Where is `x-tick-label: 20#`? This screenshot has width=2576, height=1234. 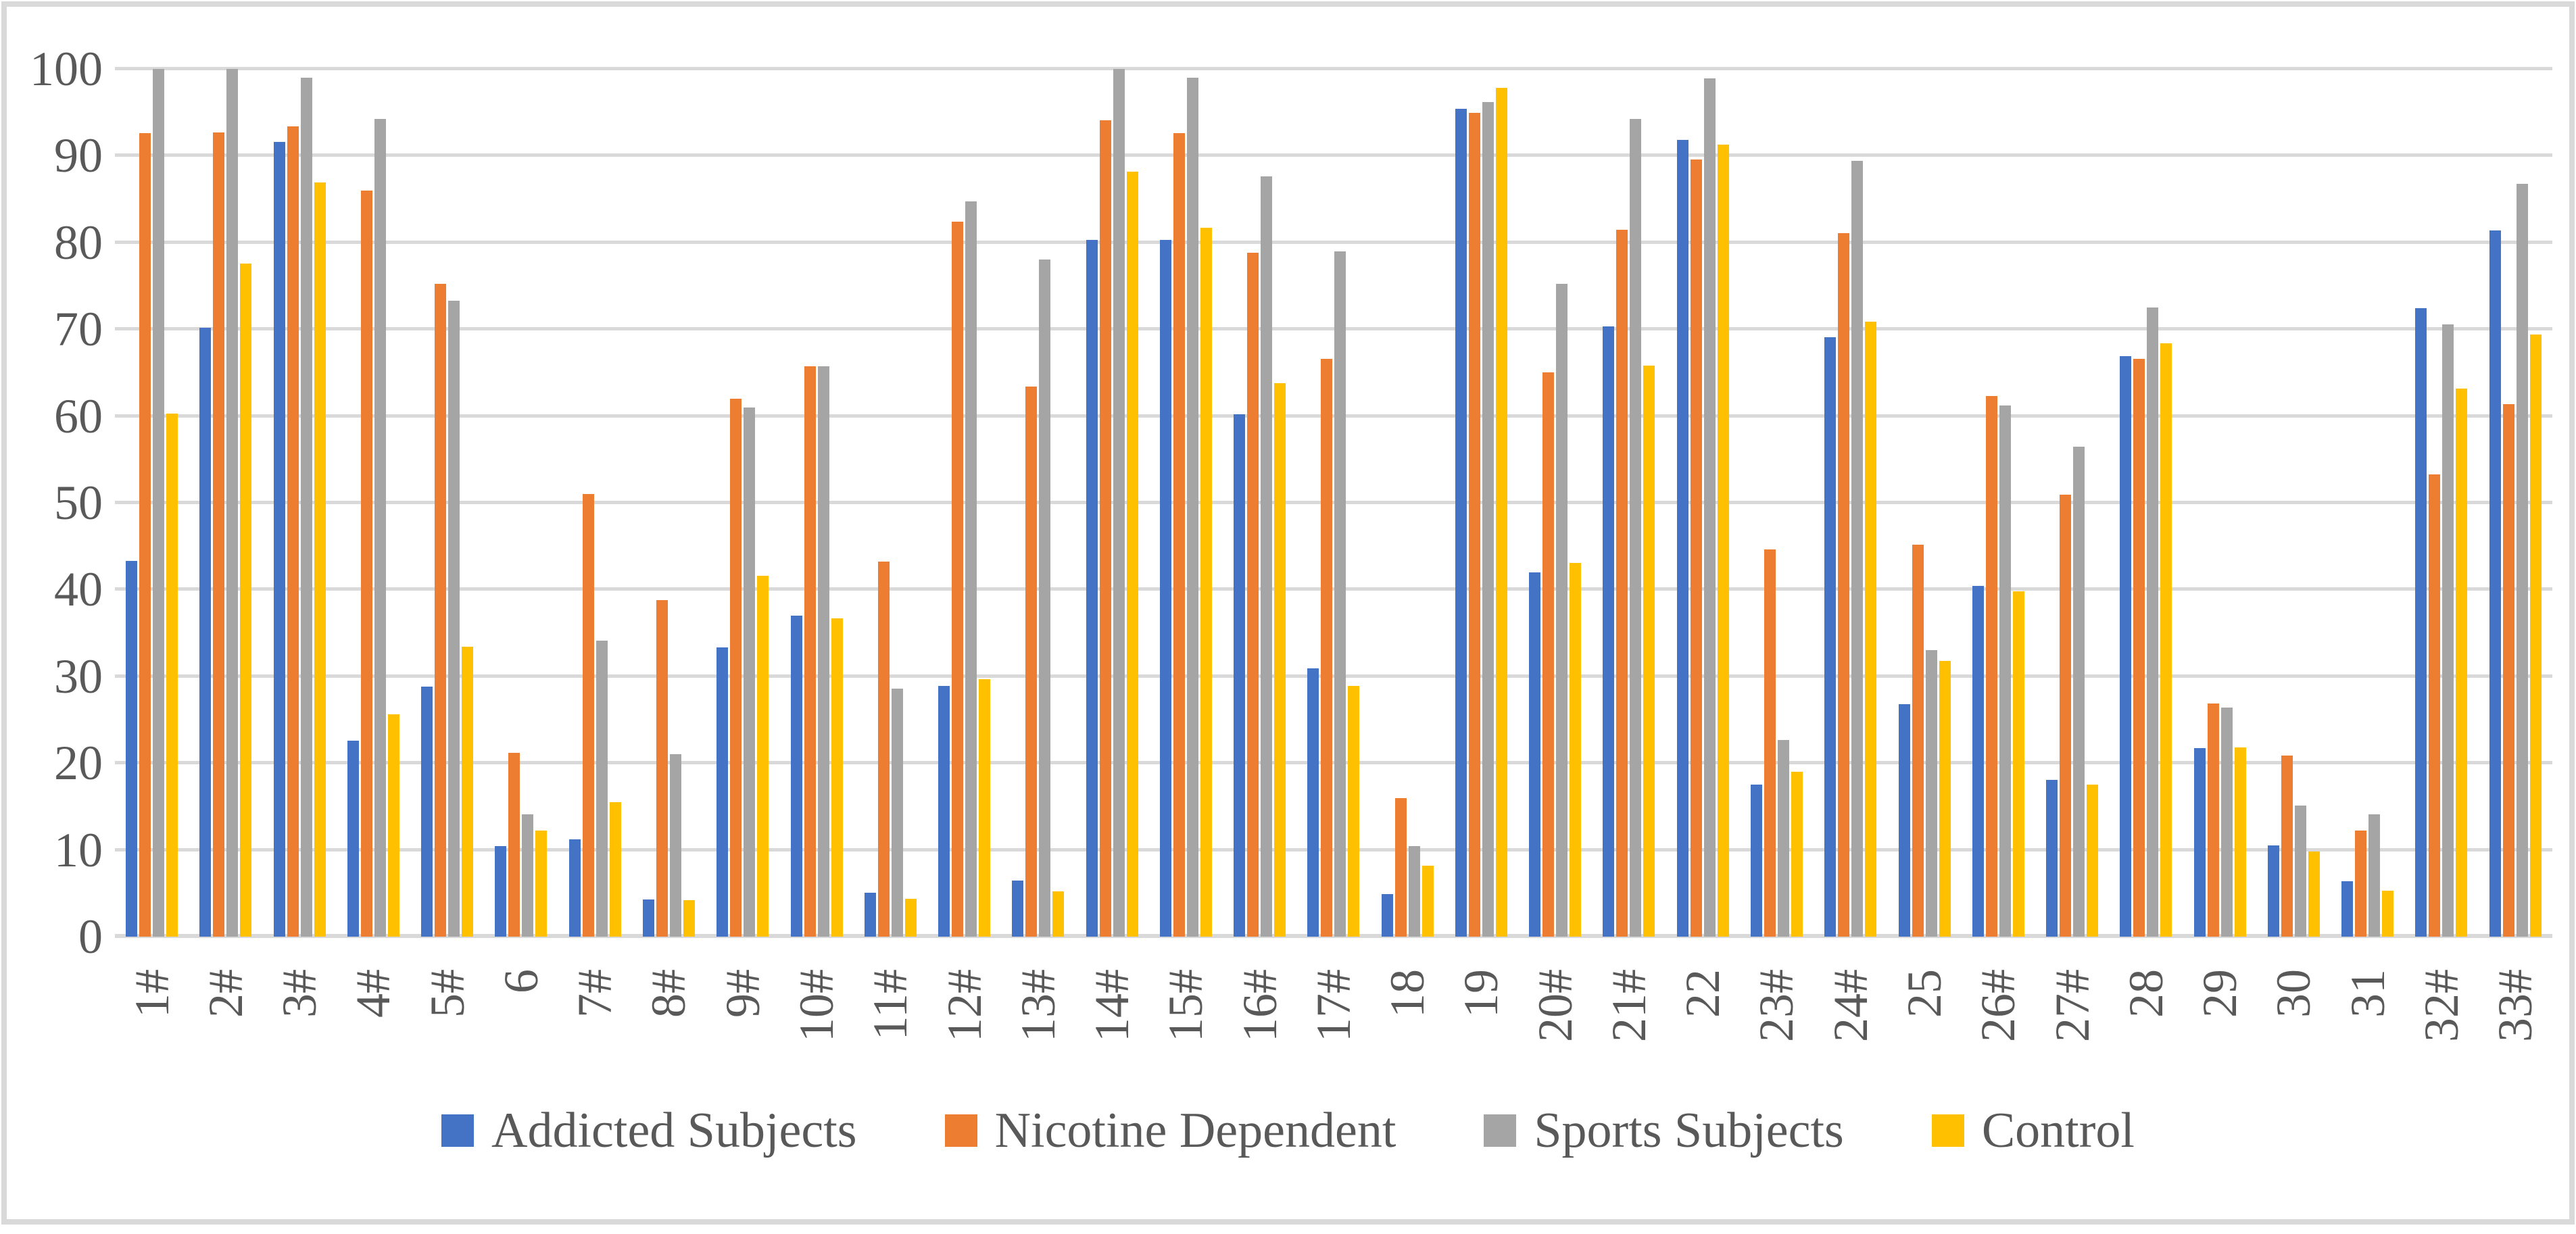 x-tick-label: 20# is located at coordinates (1555, 1006).